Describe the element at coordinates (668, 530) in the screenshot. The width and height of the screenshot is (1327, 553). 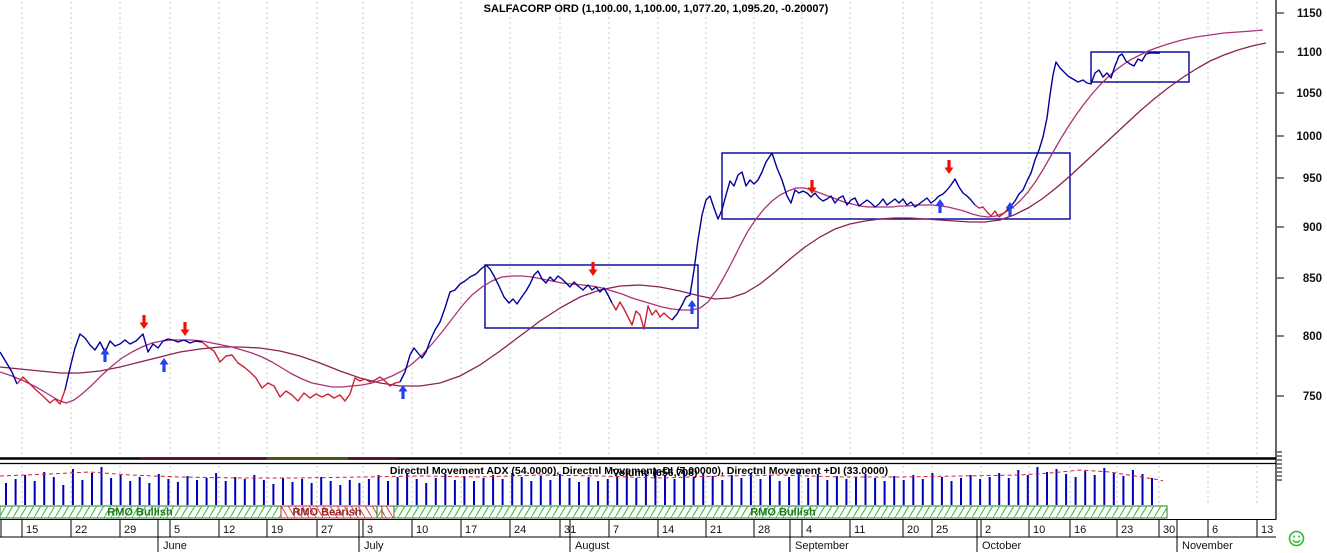
I see `date-week-label: 14` at that location.